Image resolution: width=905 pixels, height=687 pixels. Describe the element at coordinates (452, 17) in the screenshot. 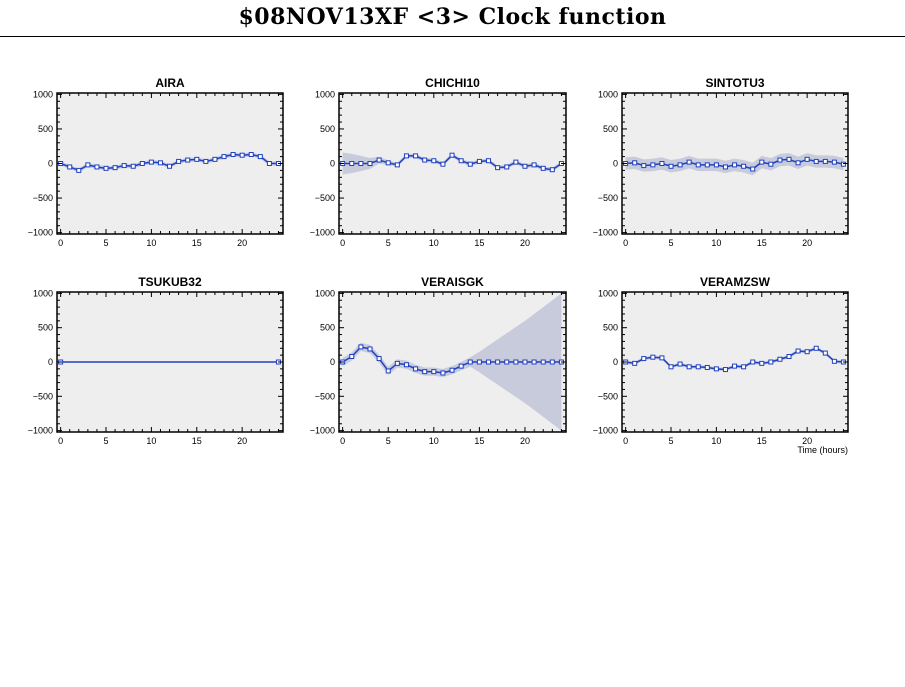

I see `page-title: $08NOV13XF <3> Clock function` at that location.